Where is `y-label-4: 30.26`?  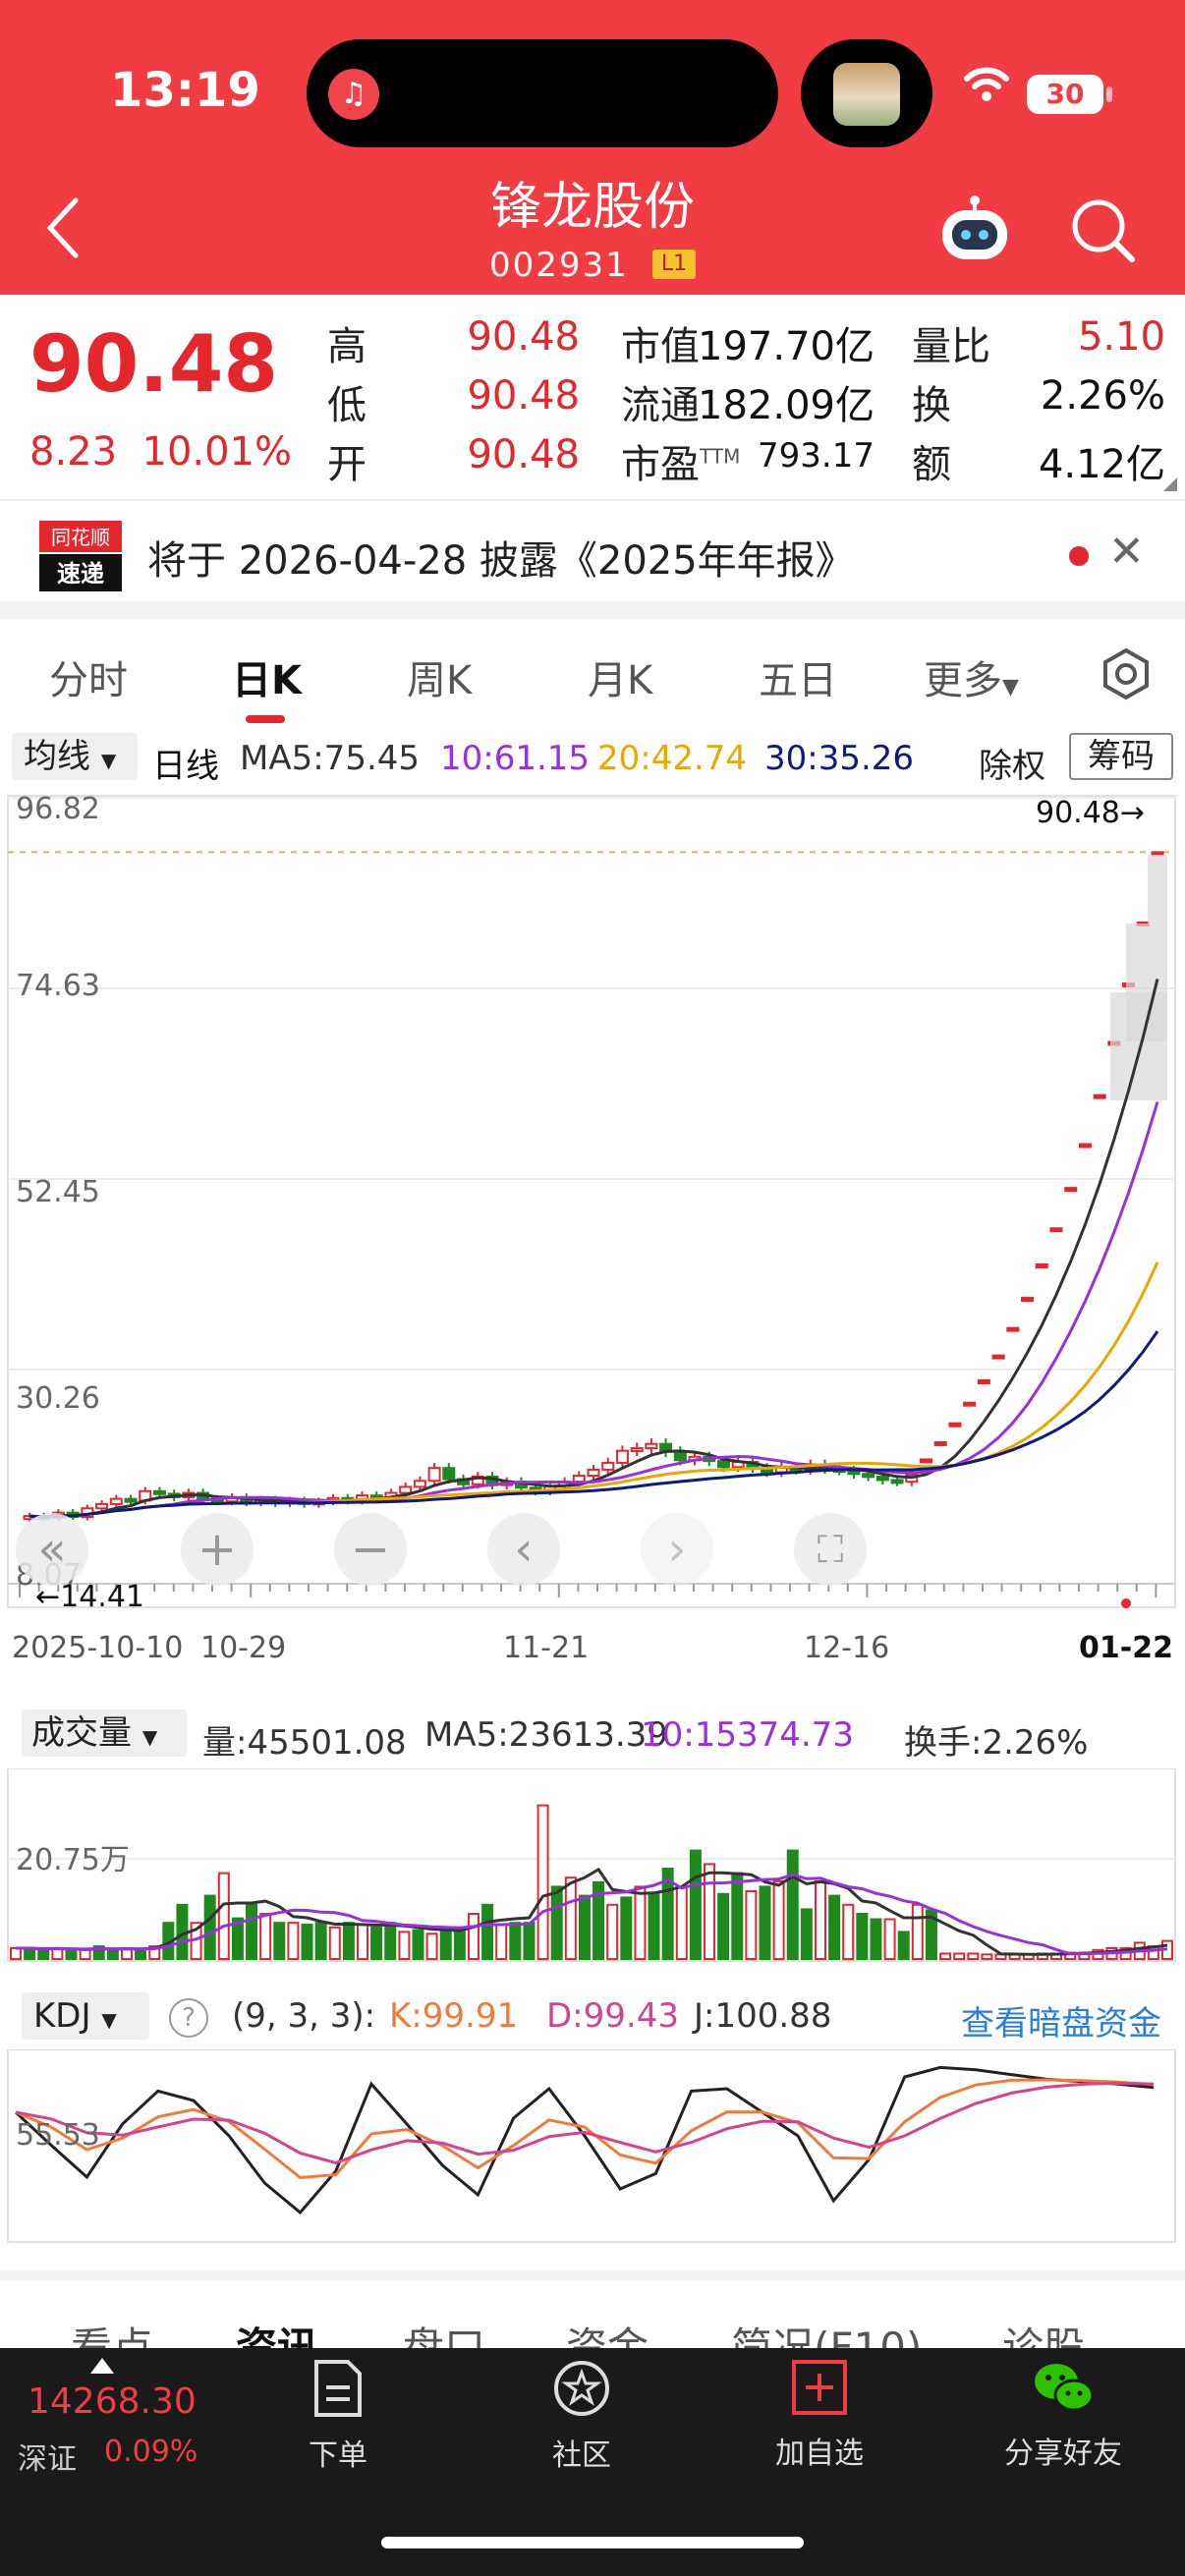 y-label-4: 30.26 is located at coordinates (58, 1398).